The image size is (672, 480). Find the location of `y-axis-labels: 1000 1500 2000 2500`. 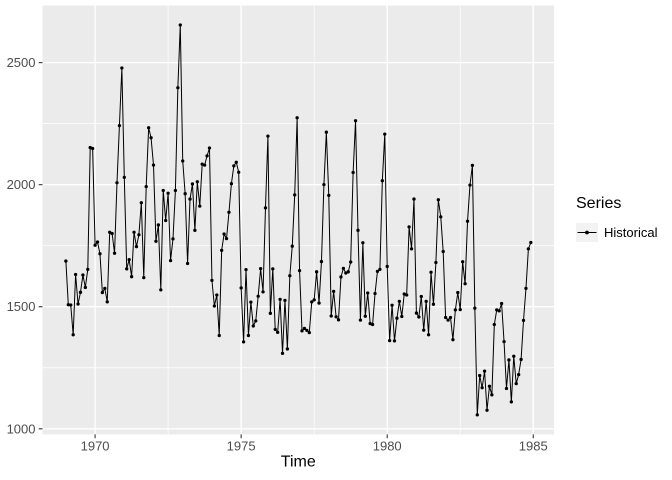

y-axis-labels: 1000 1500 2000 2500 is located at coordinates (21, 245).